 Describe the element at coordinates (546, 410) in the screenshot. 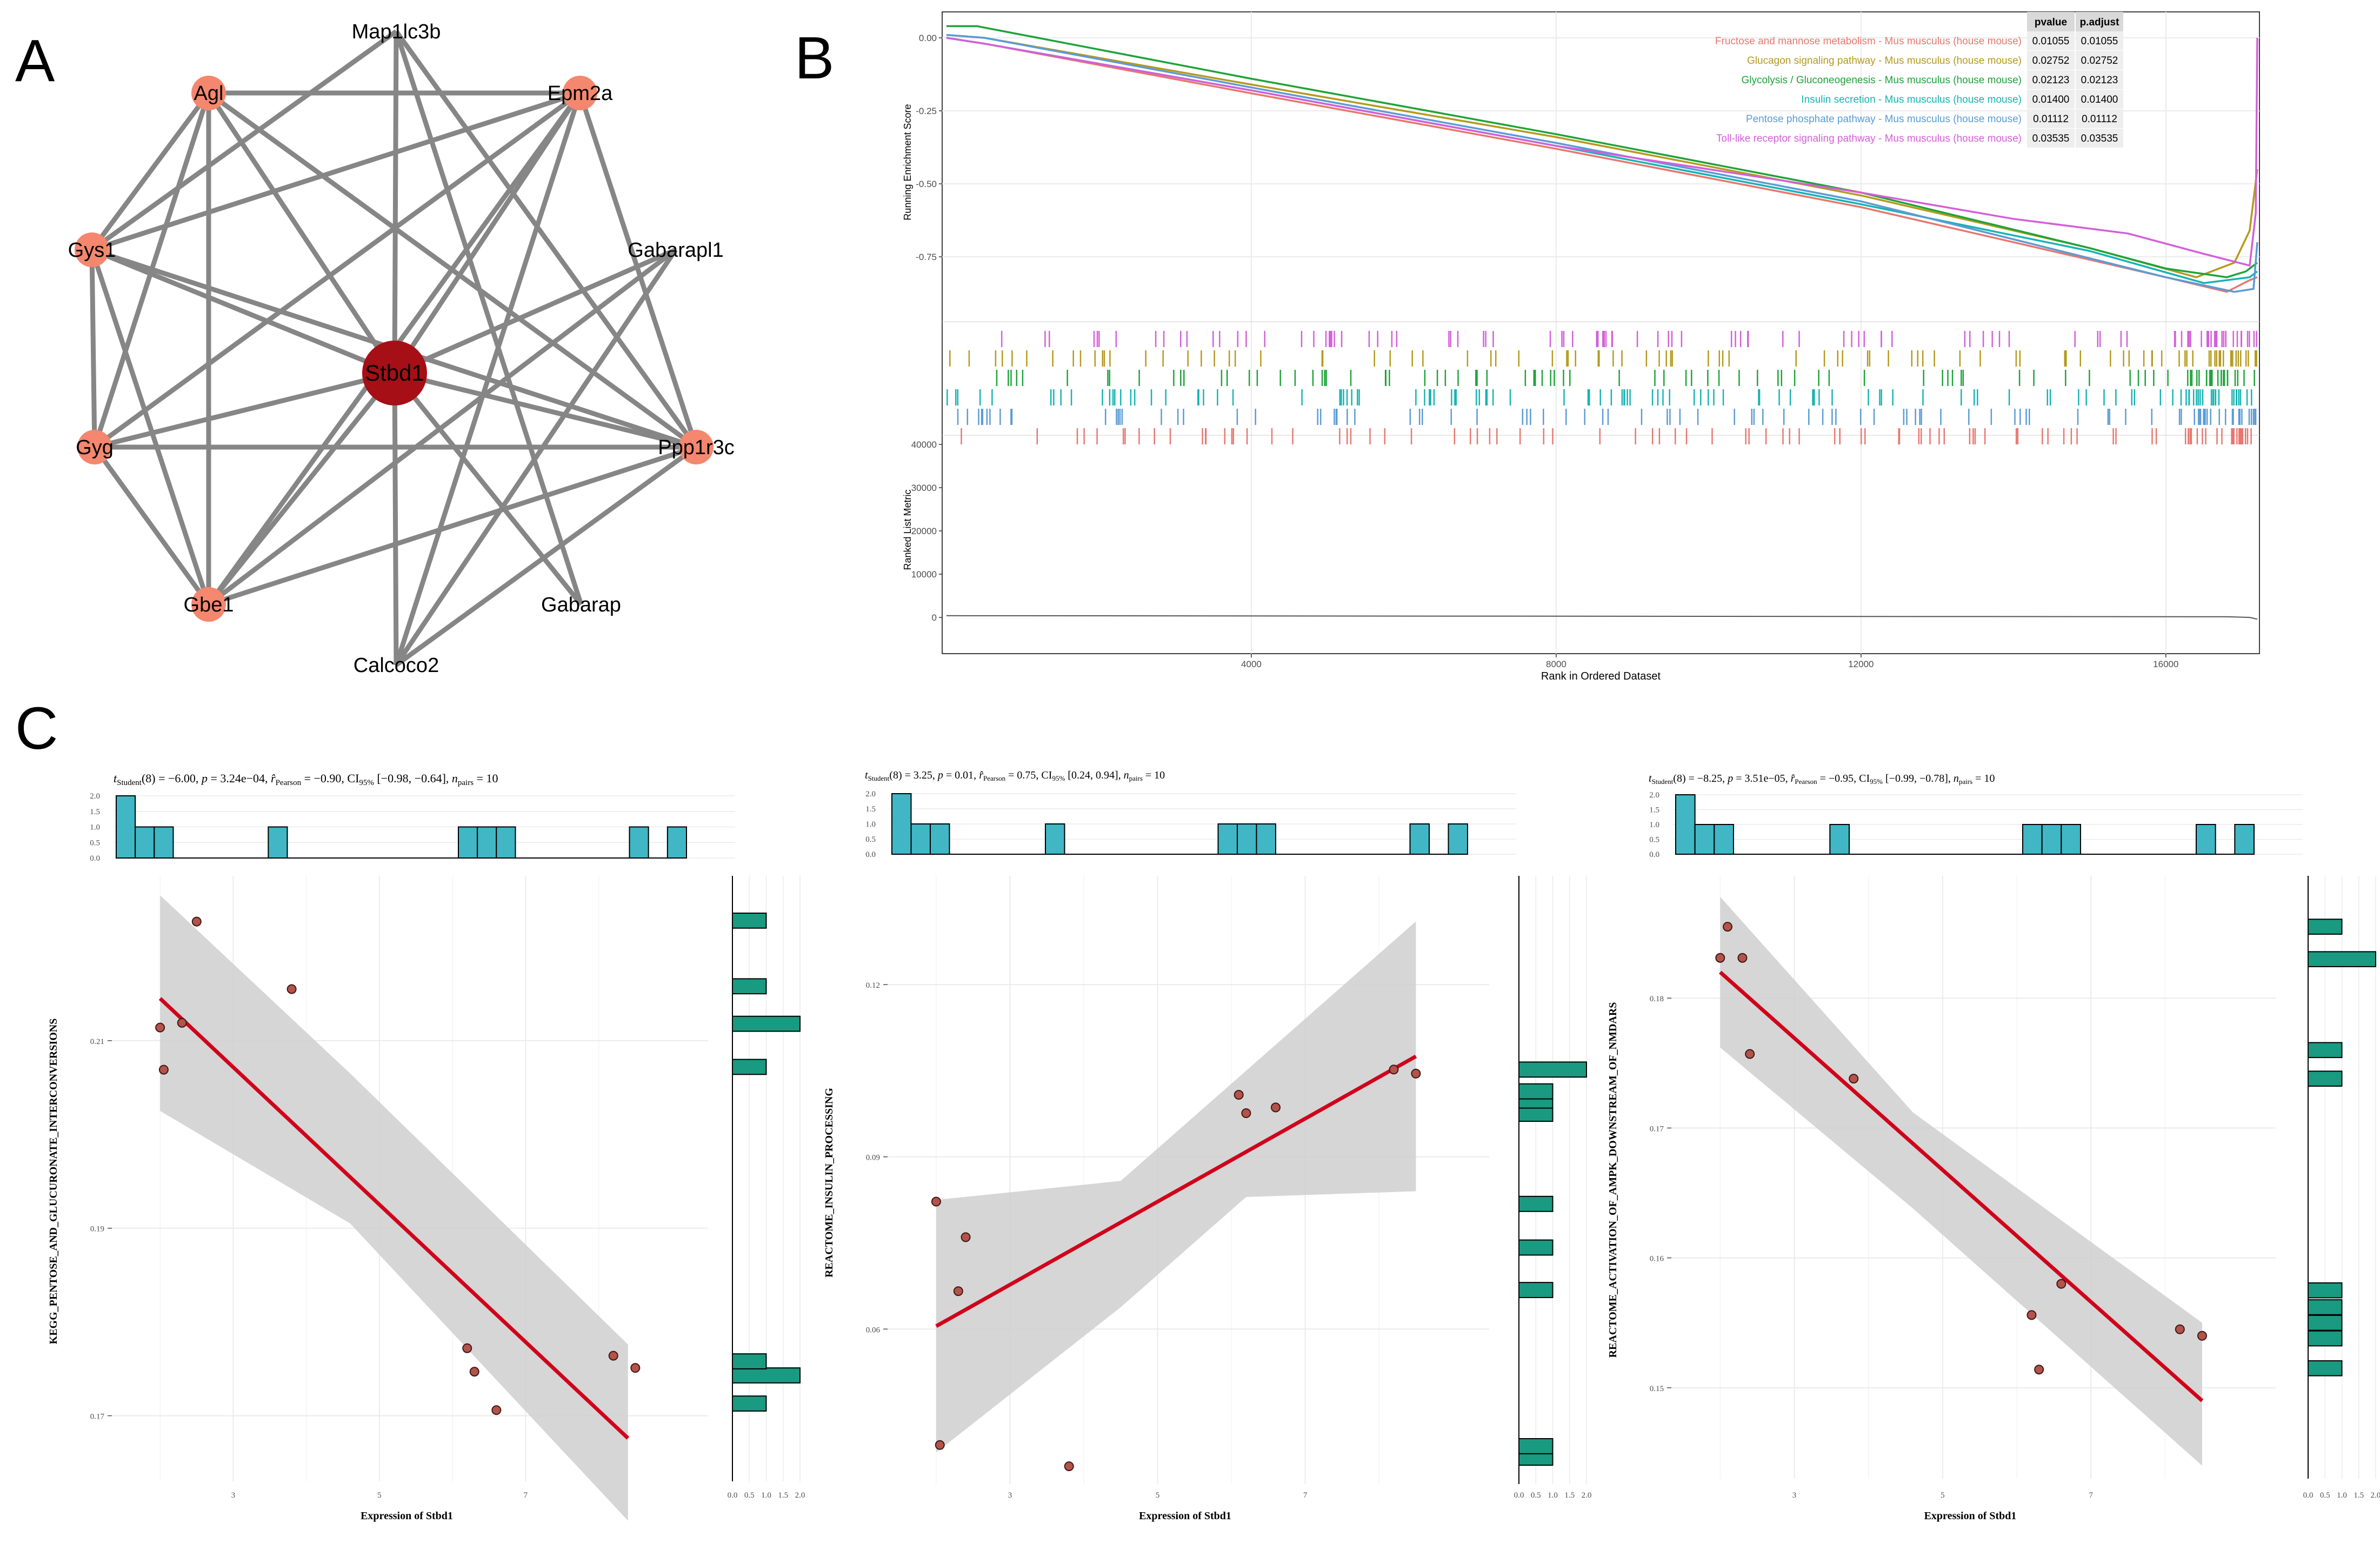

I see `edge-stbd1-ppp1r3c` at that location.